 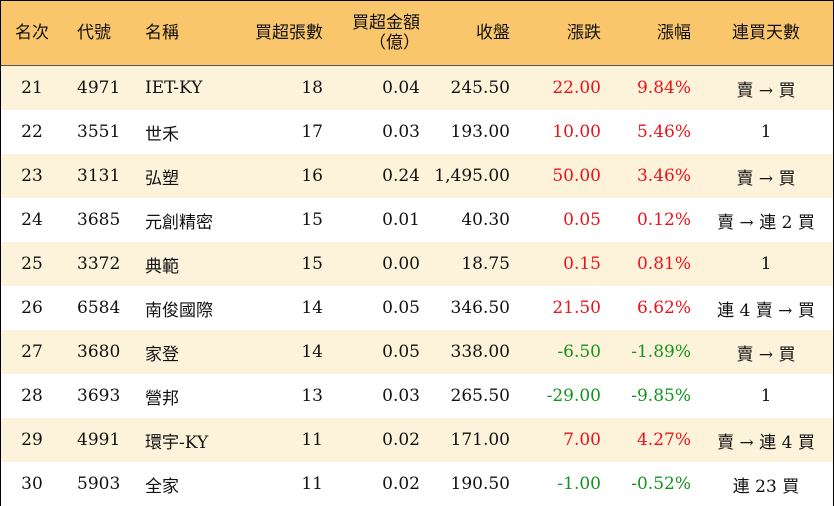 What do you see at coordinates (98, 308) in the screenshot?
I see `table-cell: 6584` at bounding box center [98, 308].